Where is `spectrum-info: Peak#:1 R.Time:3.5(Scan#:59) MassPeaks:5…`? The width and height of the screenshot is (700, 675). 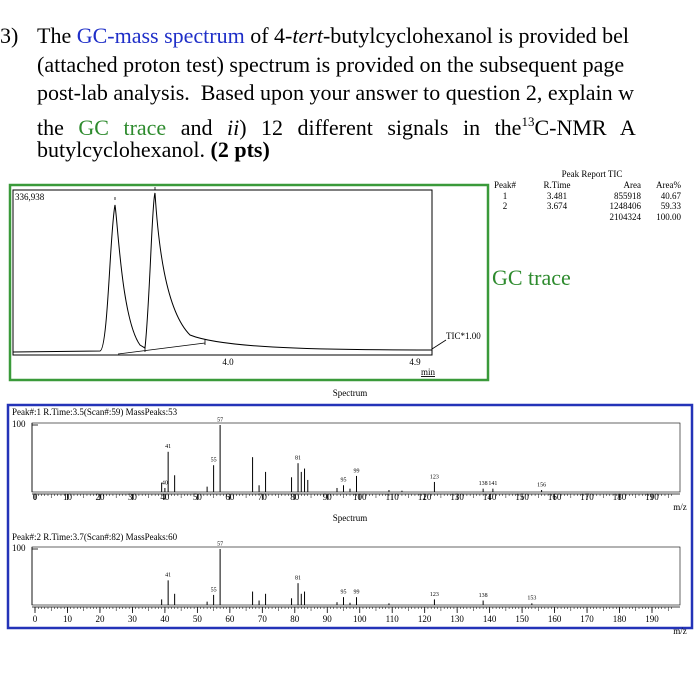 spectrum-info: Peak#:1 R.Time:3.5(Scan#:59) MassPeaks:5… is located at coordinates (95, 412).